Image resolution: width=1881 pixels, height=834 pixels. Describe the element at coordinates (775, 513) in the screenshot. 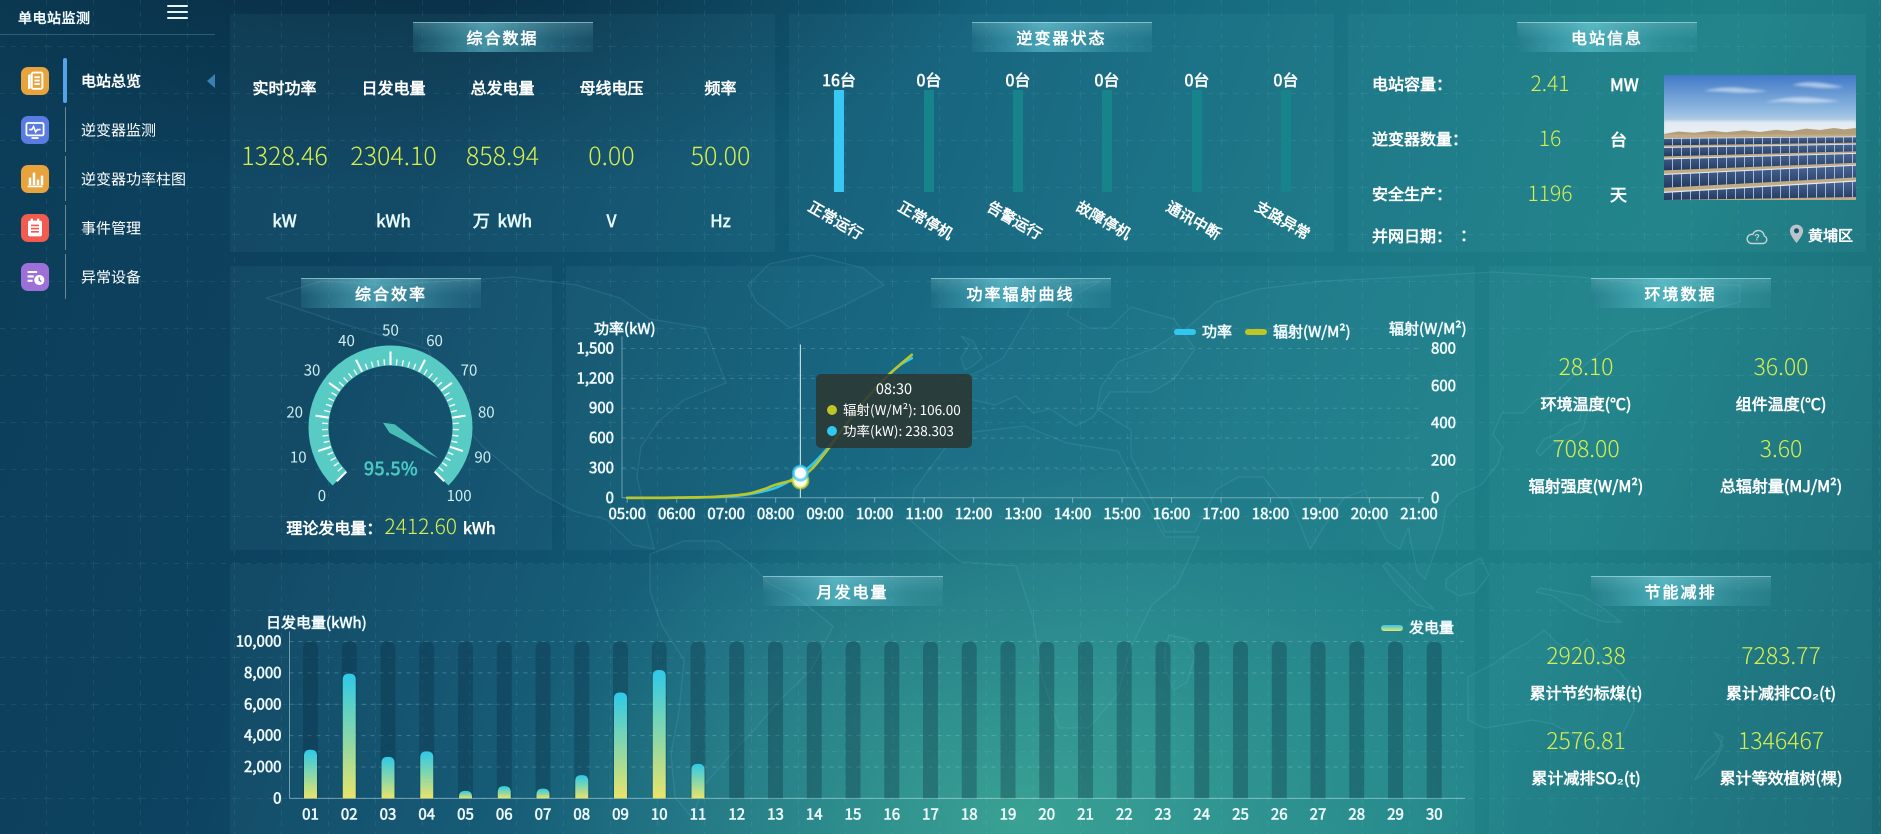

I see `x-tick-label: 08:00` at that location.